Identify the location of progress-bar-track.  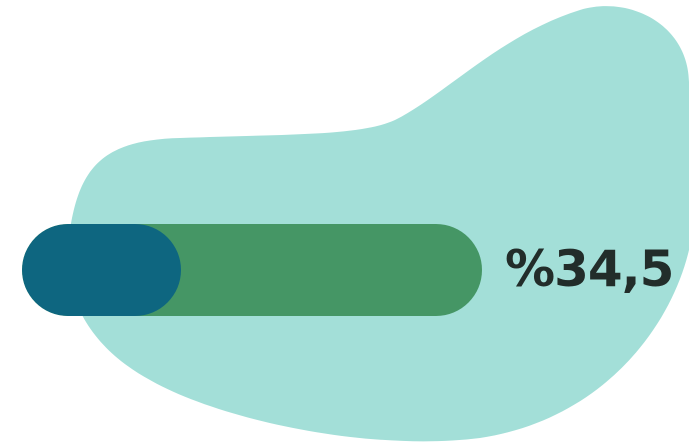
(252, 270).